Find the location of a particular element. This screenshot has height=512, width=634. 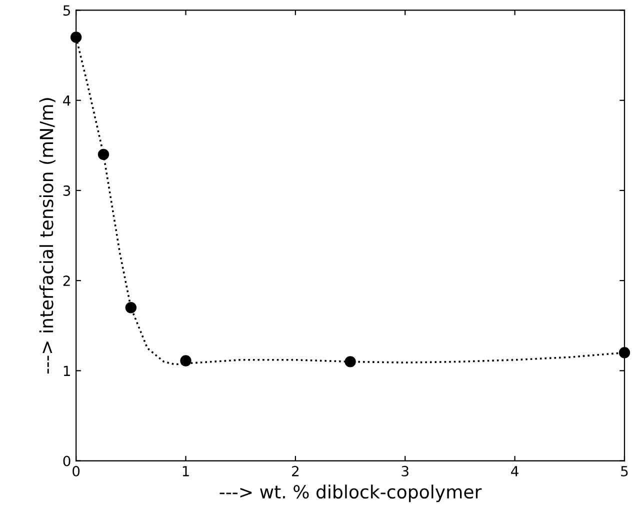

y-tick-label: 4 is located at coordinates (66, 101).